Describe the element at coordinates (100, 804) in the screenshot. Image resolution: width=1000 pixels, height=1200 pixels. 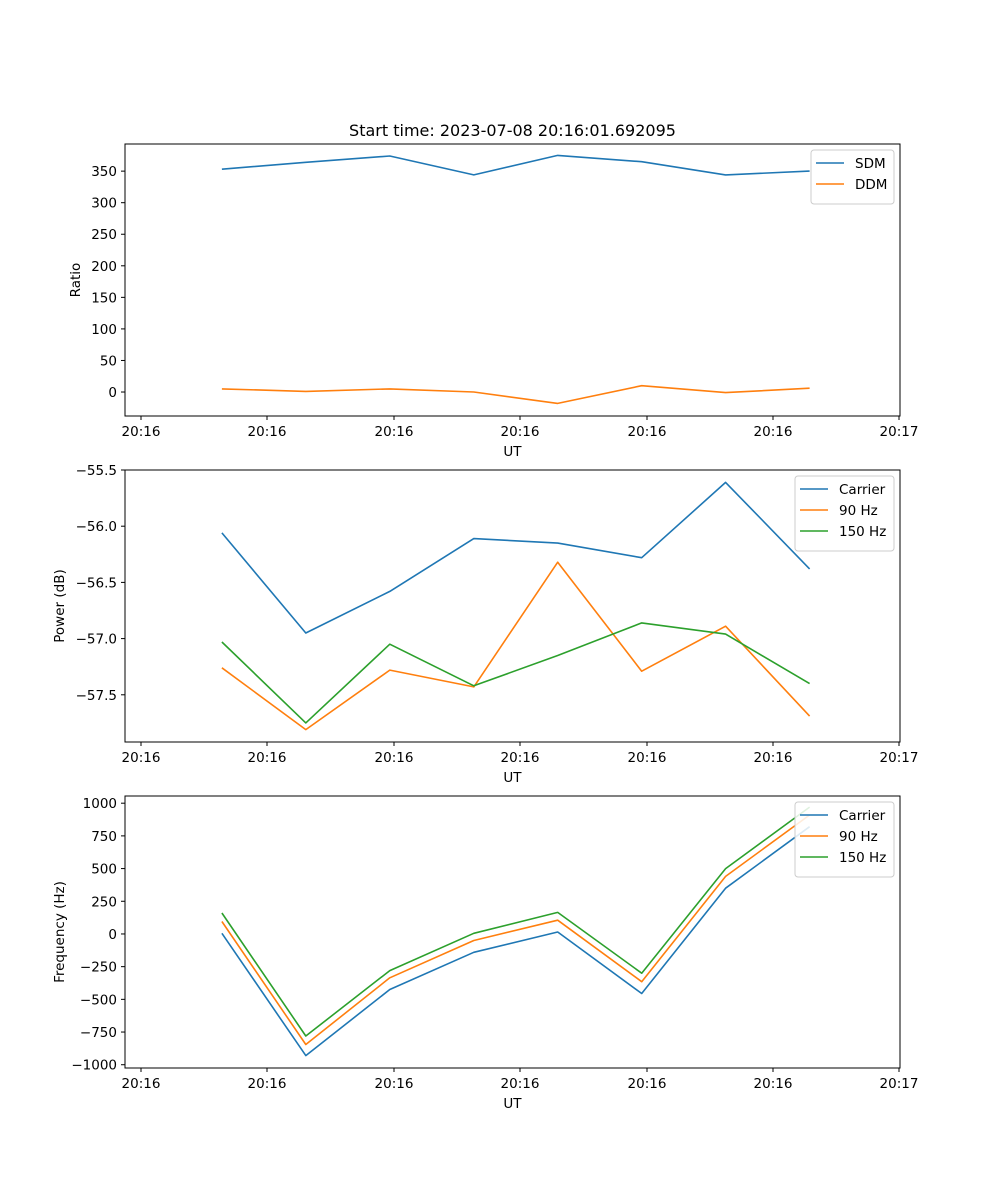
I see `y-tick-label: 1000` at that location.